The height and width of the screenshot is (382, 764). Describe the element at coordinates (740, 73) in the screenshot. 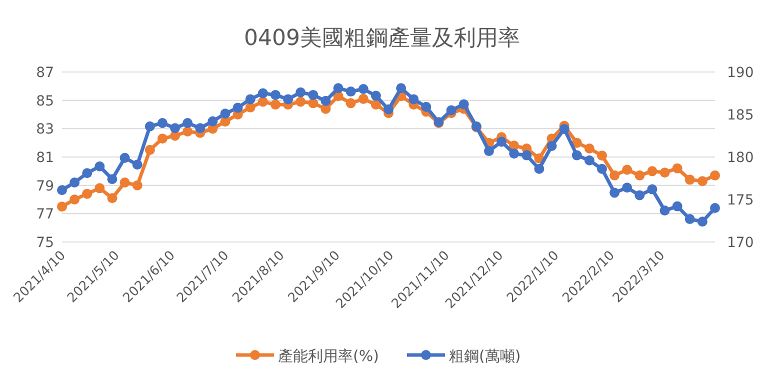

I see `y2-tick-label: 190` at that location.